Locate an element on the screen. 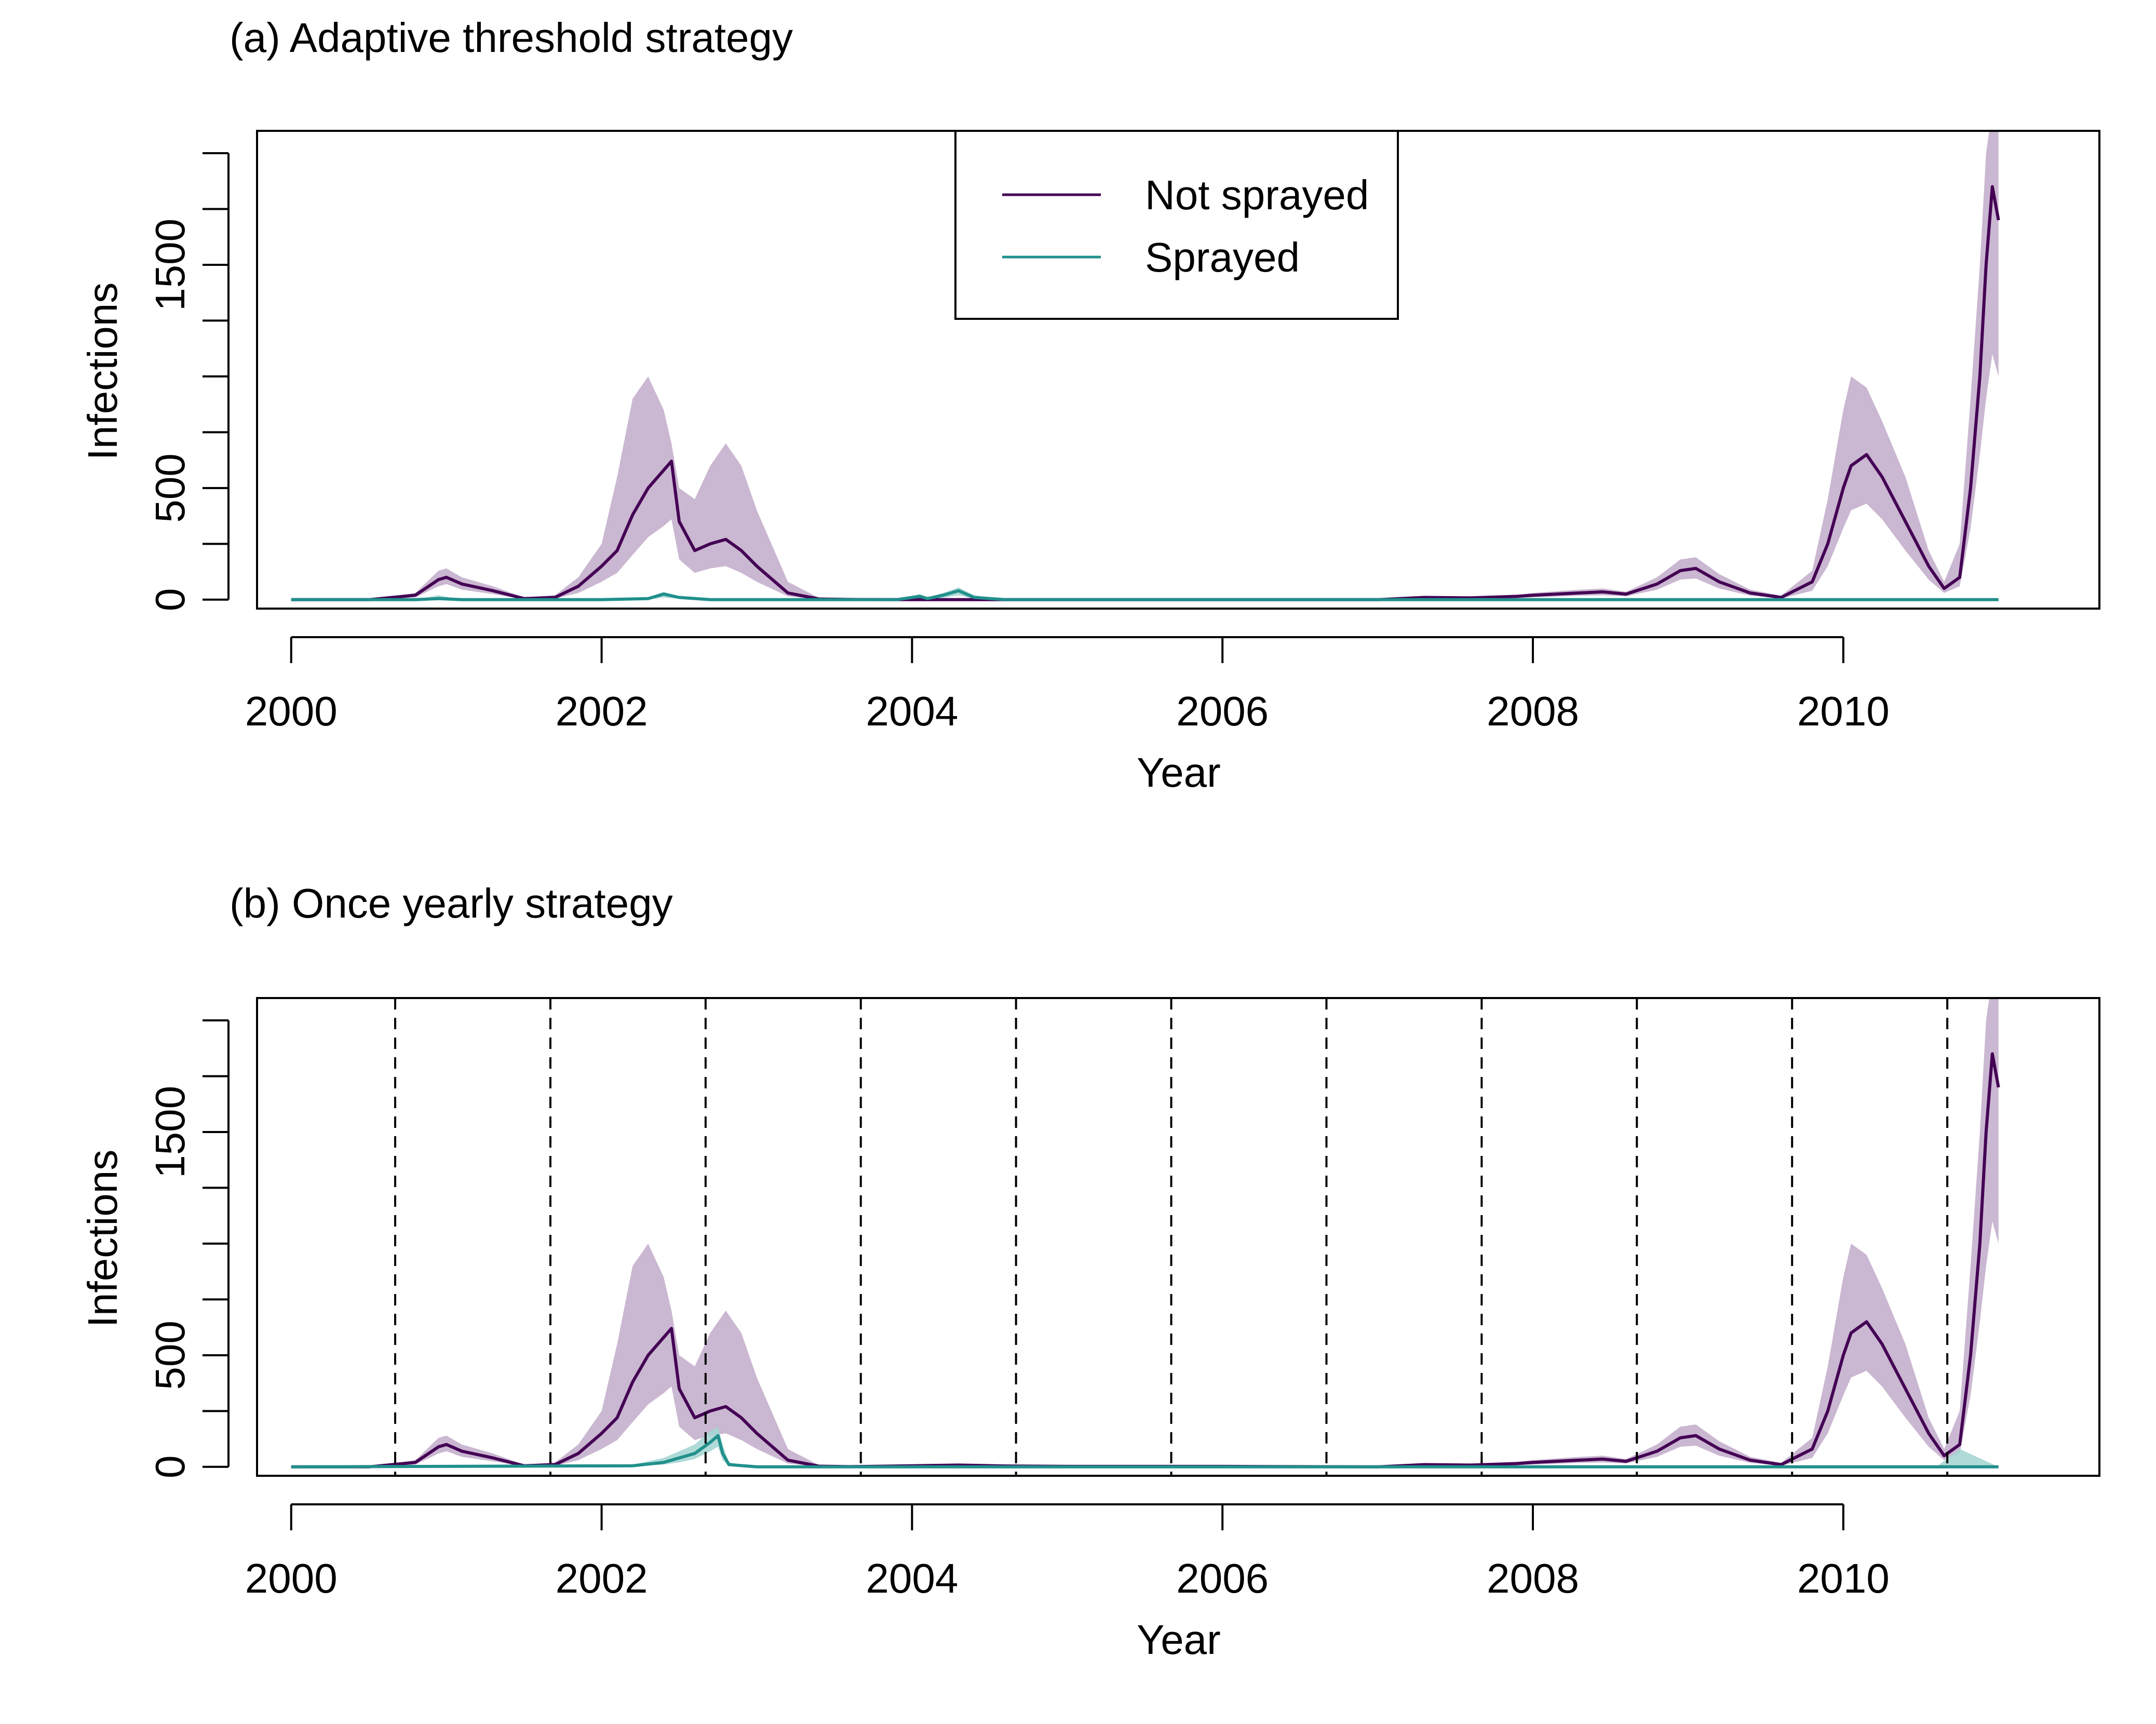 The width and height of the screenshot is (2156, 1724). panel-a-title: (a) Adaptive threshold strategy is located at coordinates (511, 38).